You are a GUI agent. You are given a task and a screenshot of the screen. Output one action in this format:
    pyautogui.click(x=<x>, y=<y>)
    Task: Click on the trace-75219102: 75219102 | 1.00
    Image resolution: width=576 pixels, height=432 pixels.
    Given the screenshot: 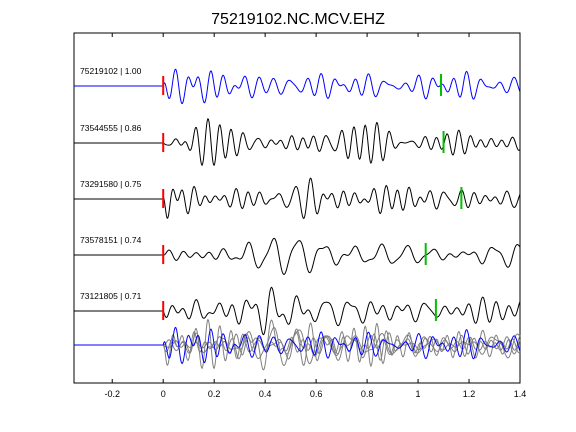 What is the action you would take?
    pyautogui.click(x=297, y=85)
    